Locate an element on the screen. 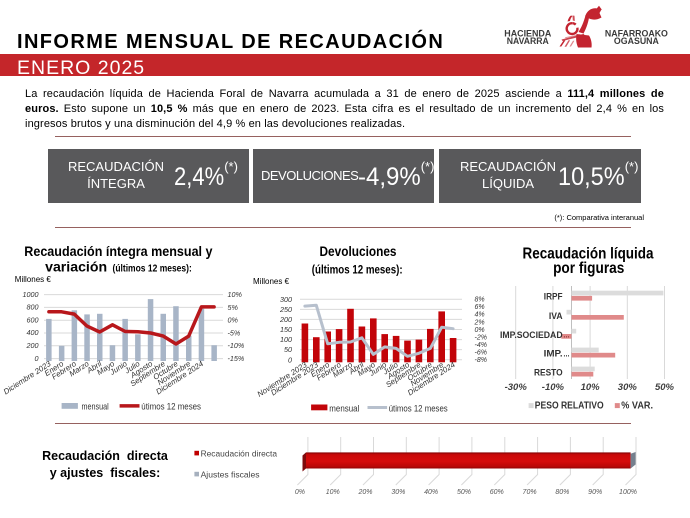  svg-text: 80% is located at coordinates (562, 492).